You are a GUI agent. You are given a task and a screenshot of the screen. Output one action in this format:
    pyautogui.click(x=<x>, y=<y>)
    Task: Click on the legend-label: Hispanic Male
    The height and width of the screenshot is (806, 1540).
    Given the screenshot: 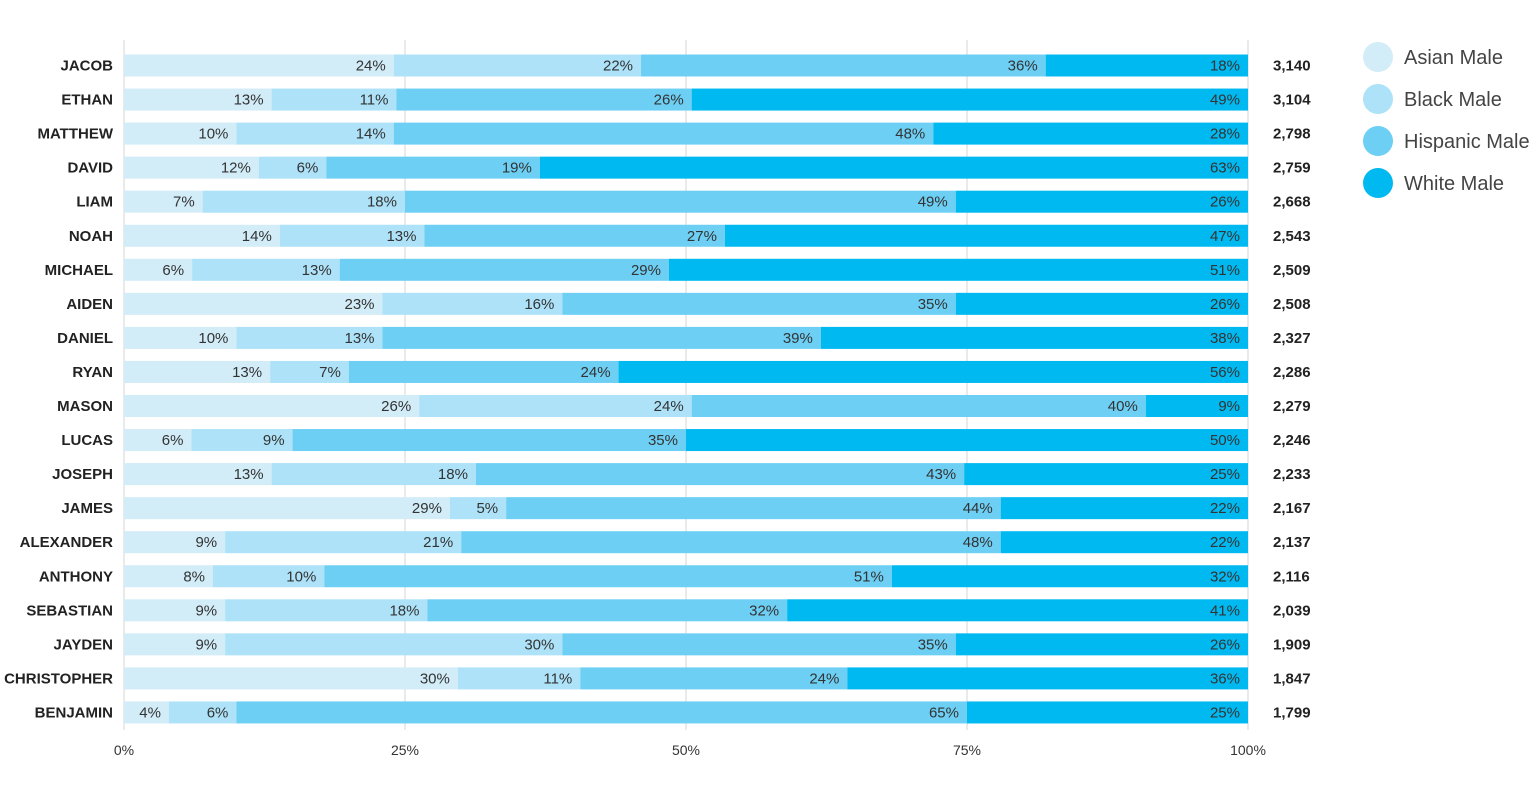 What is the action you would take?
    pyautogui.click(x=1467, y=142)
    